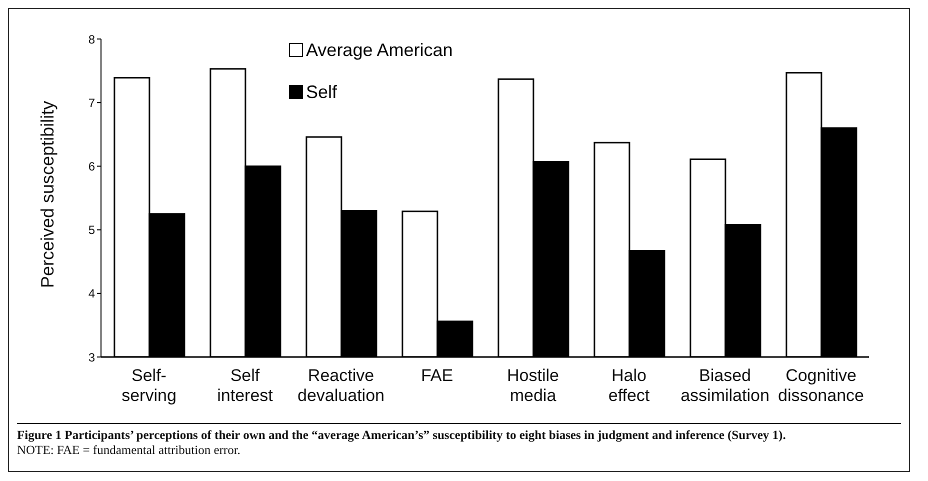 The width and height of the screenshot is (928, 481). What do you see at coordinates (245, 385) in the screenshot?
I see `x-tick-label: Self interest` at bounding box center [245, 385].